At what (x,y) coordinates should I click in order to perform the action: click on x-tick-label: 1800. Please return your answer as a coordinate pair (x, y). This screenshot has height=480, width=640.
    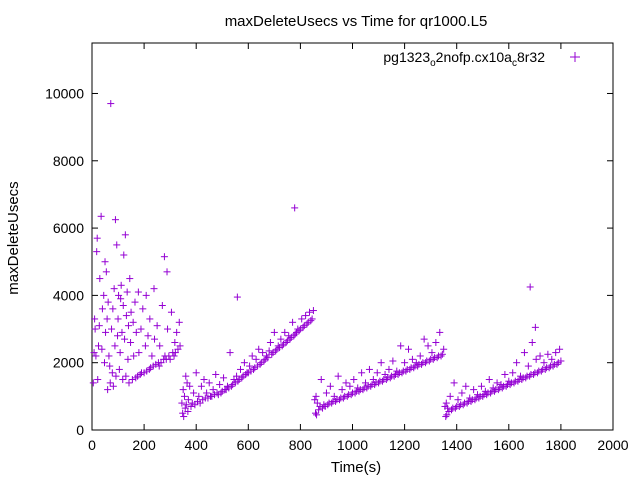
    Looking at the image, I should click on (560, 445).